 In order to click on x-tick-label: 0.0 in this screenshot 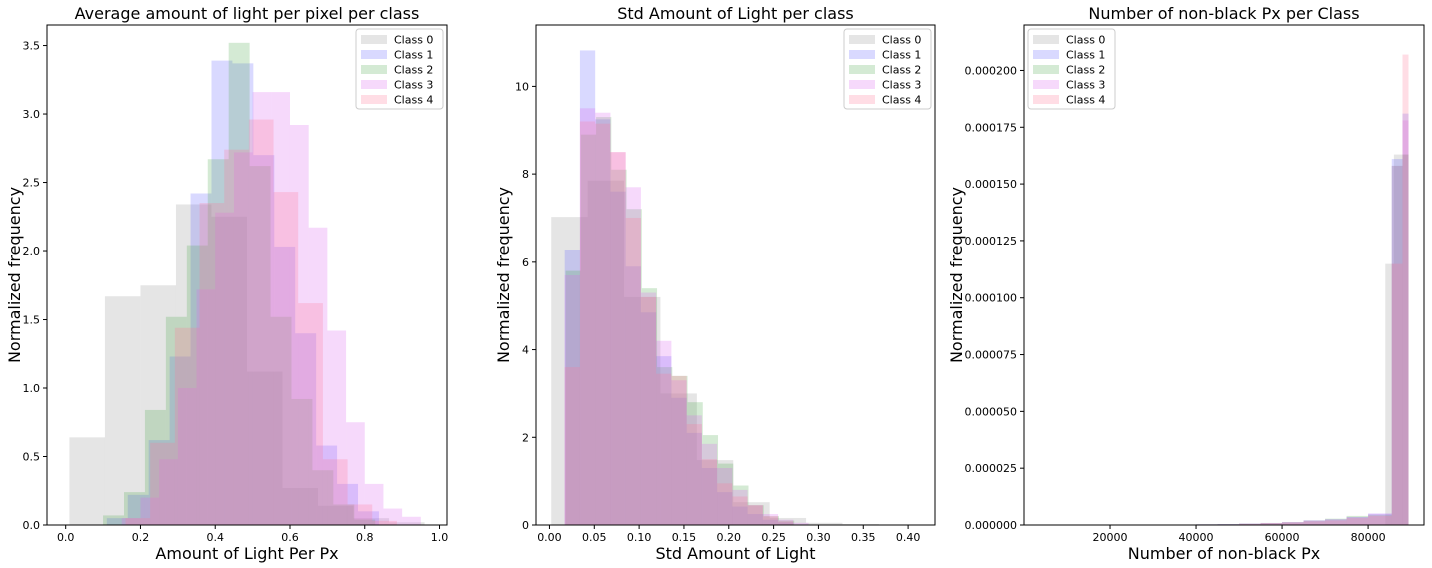, I will do `click(66, 537)`.